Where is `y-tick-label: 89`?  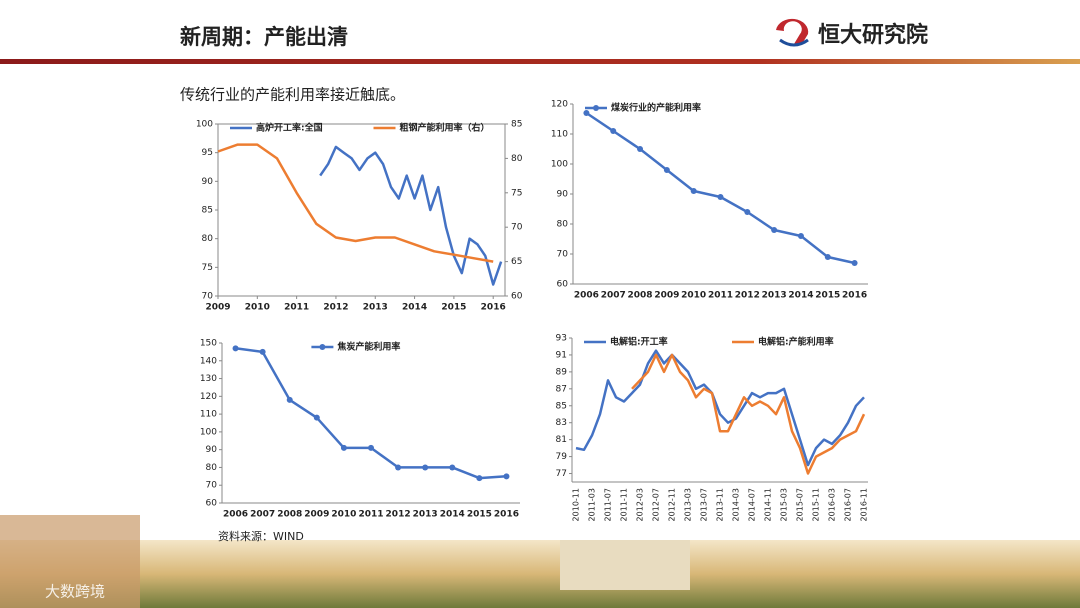
y-tick-label: 89 is located at coordinates (562, 372).